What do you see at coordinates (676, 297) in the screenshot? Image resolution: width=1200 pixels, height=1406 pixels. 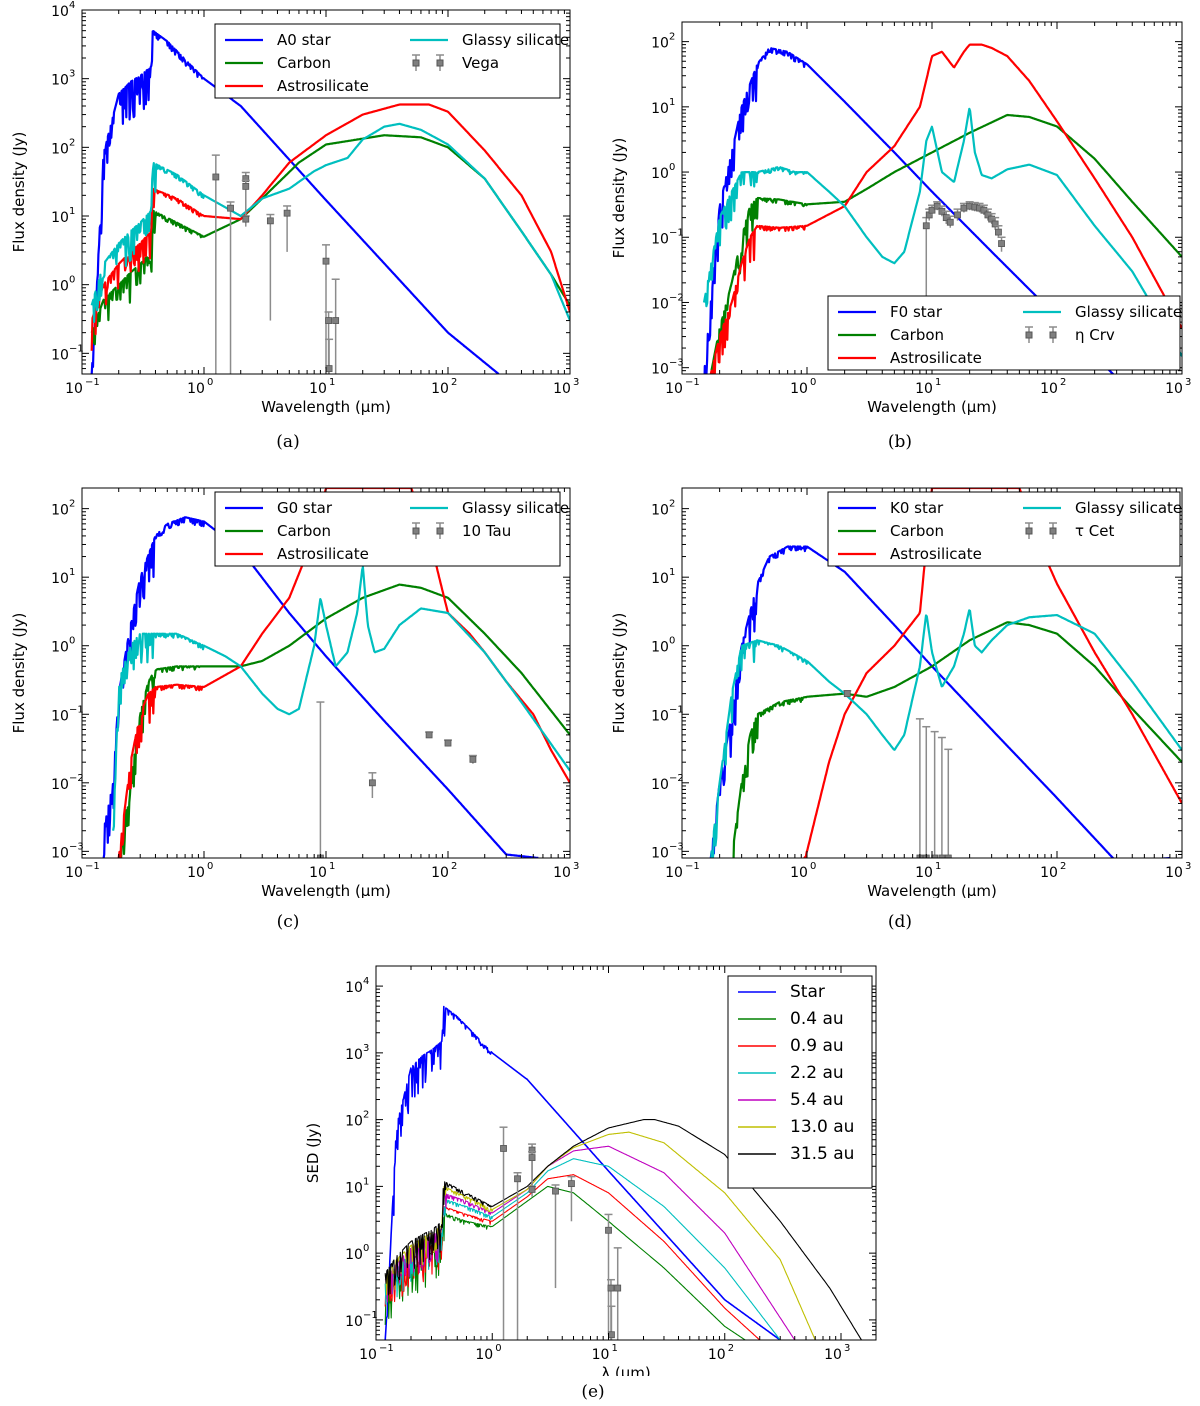 I see `y-tick-exp: −2` at bounding box center [676, 297].